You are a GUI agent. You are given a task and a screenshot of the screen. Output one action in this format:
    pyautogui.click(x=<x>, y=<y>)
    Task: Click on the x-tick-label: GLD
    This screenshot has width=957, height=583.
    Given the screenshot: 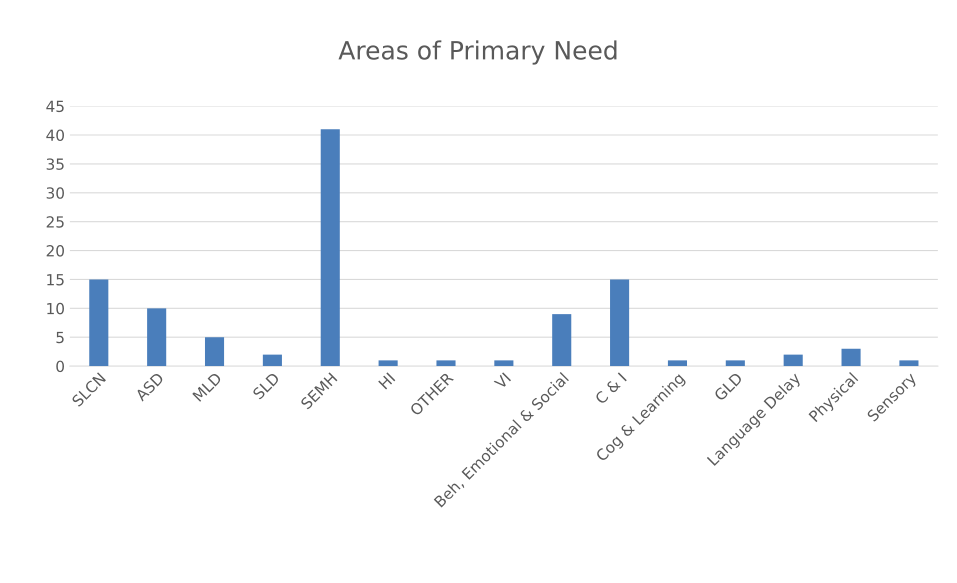 What is the action you would take?
    pyautogui.click(x=728, y=387)
    